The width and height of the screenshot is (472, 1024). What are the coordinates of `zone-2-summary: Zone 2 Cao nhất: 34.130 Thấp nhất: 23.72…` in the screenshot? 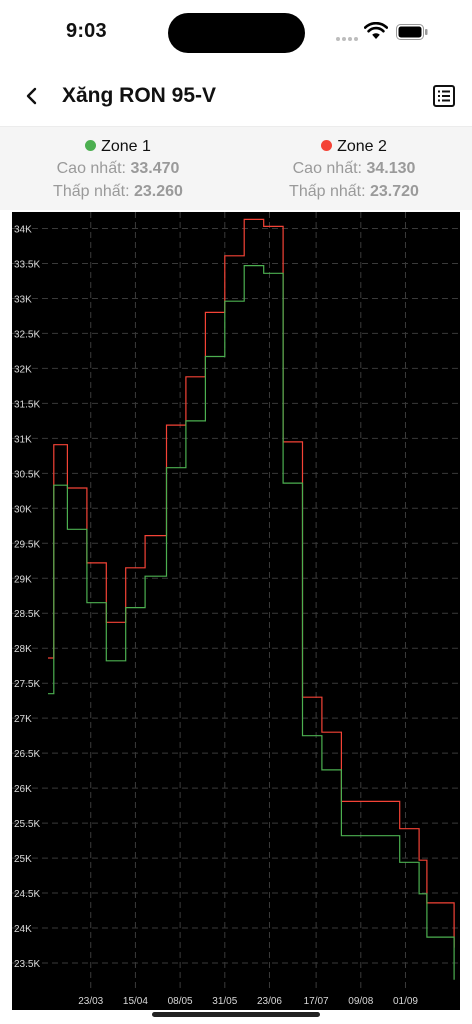 It's located at (354, 170).